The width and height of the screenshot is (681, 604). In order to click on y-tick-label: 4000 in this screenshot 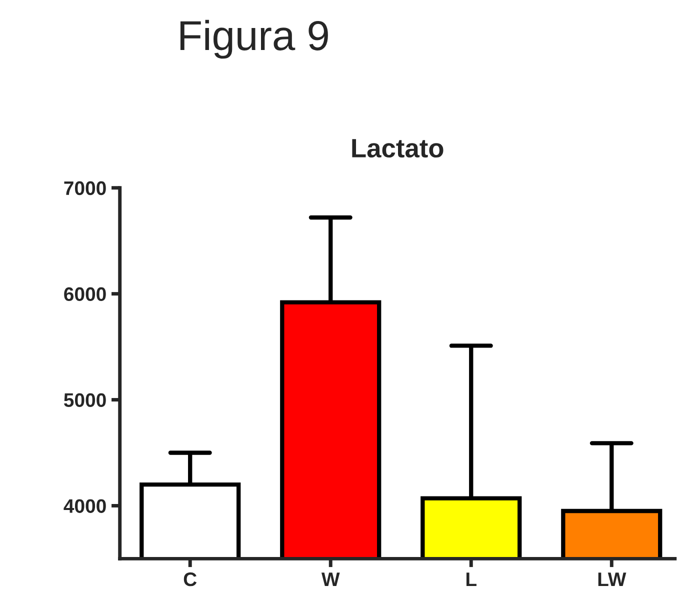, I will do `click(85, 506)`.